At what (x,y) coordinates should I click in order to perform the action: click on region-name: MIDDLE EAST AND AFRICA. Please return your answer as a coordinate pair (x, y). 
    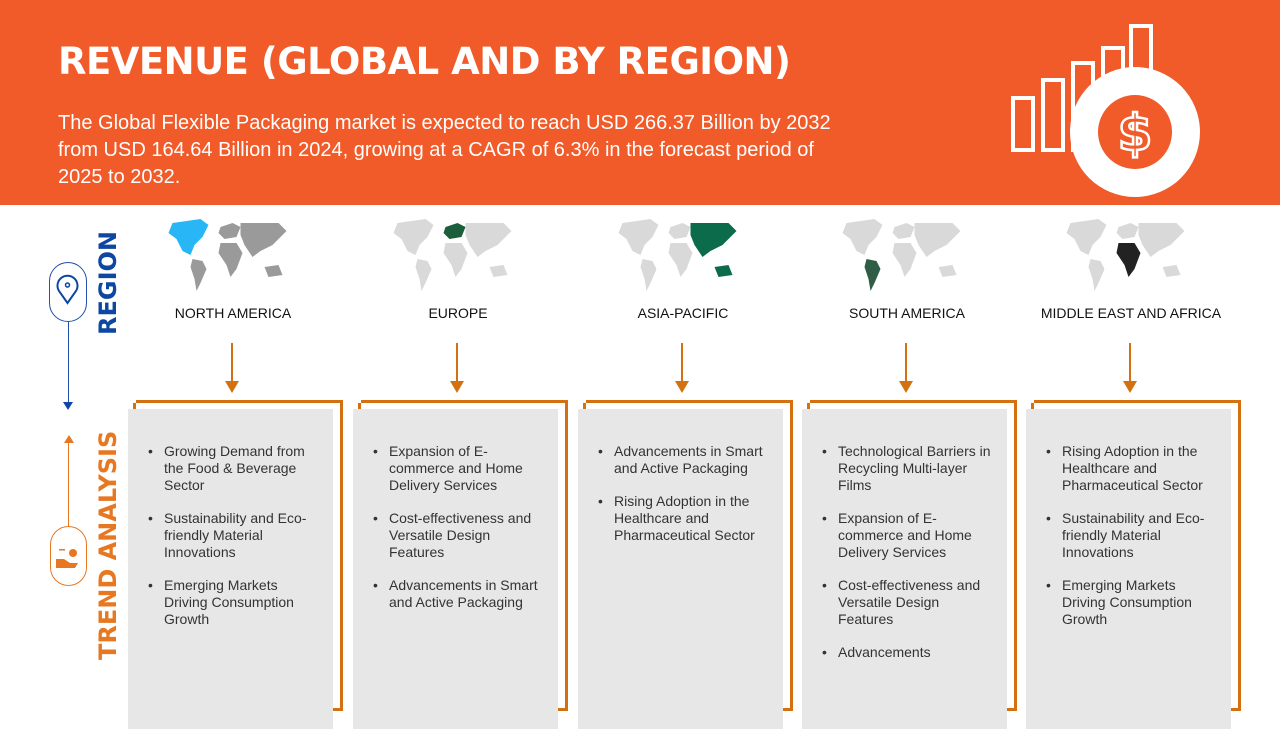
    Looking at the image, I should click on (1131, 313).